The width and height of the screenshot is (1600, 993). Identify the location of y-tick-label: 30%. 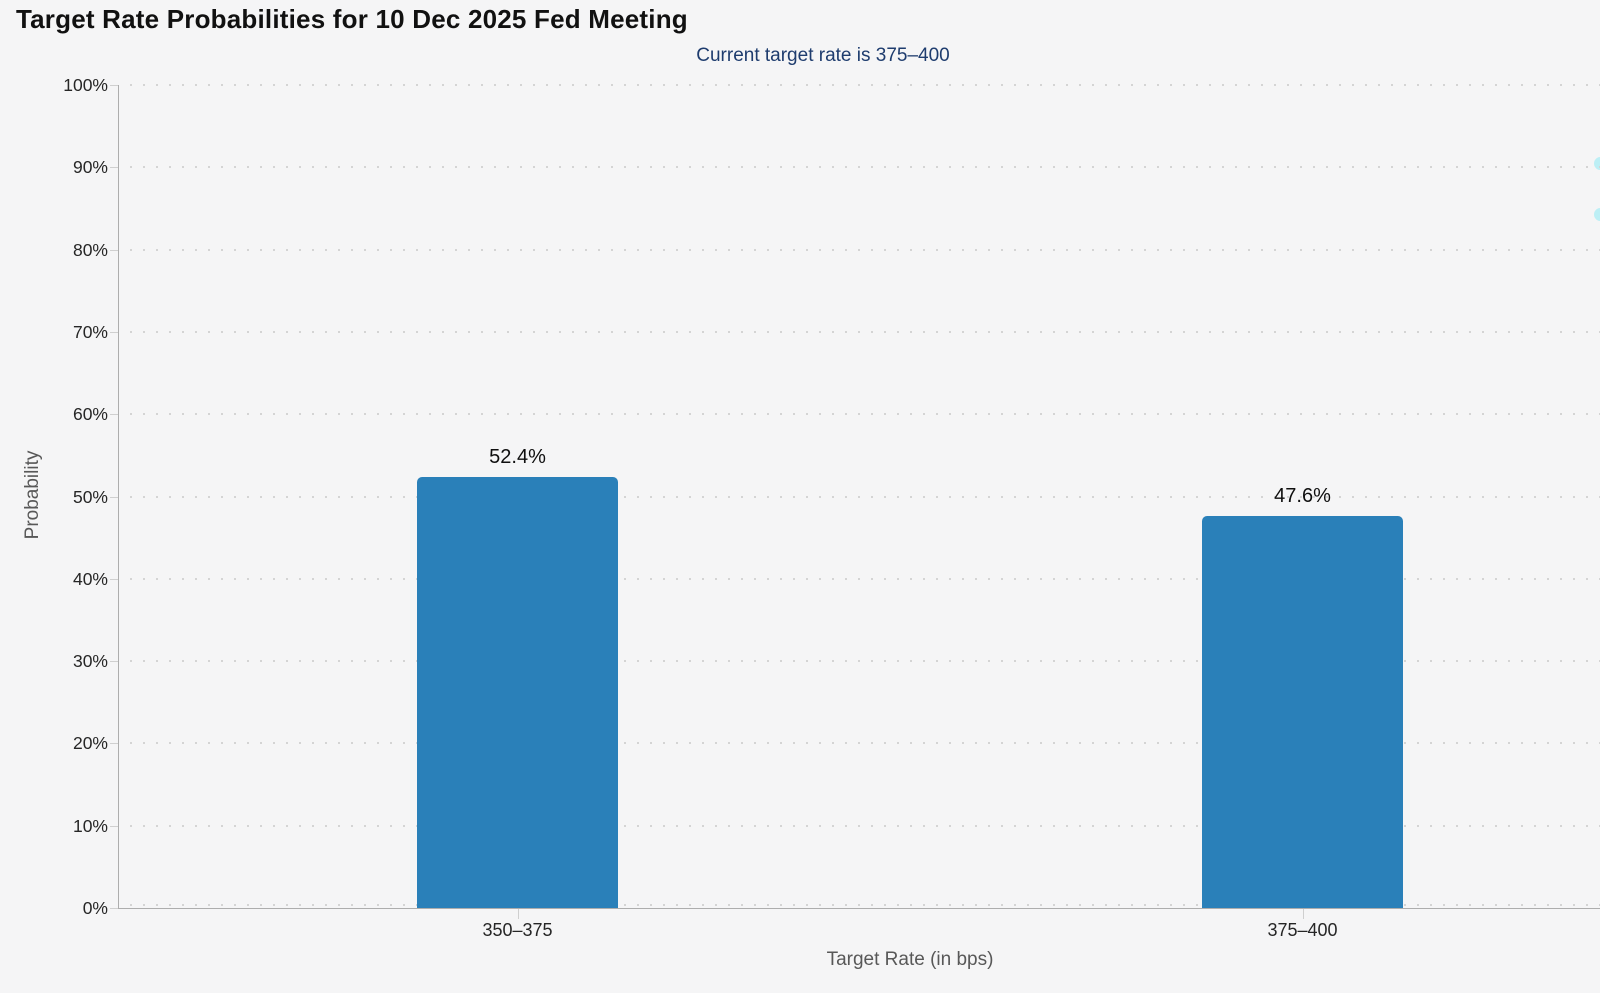
(90, 661).